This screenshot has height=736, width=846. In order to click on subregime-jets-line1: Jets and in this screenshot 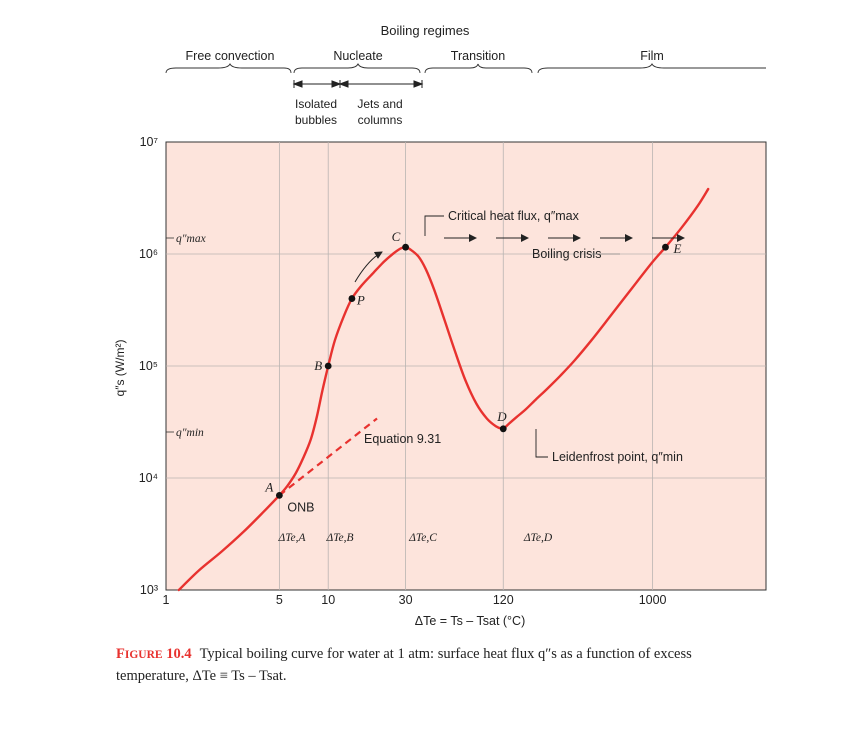, I will do `click(379, 104)`.